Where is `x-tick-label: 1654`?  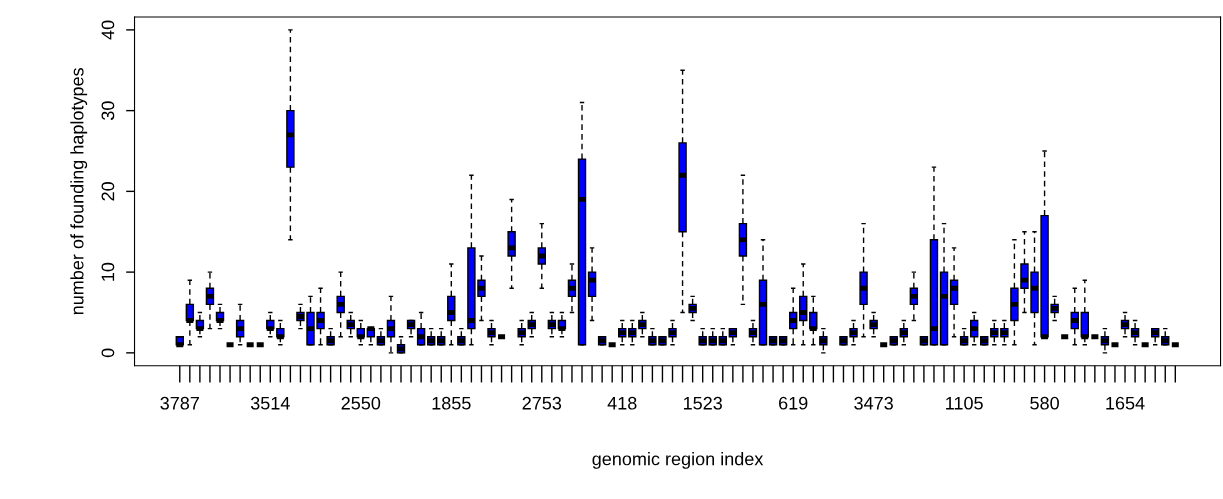 x-tick-label: 1654 is located at coordinates (1125, 403).